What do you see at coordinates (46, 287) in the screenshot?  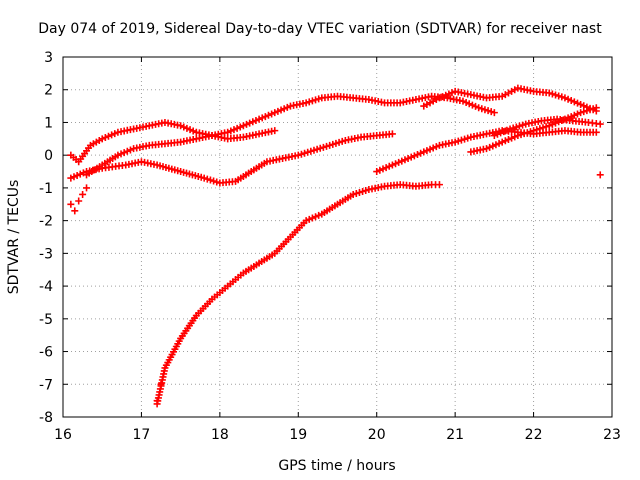 I see `y-tick-label: -4` at bounding box center [46, 287].